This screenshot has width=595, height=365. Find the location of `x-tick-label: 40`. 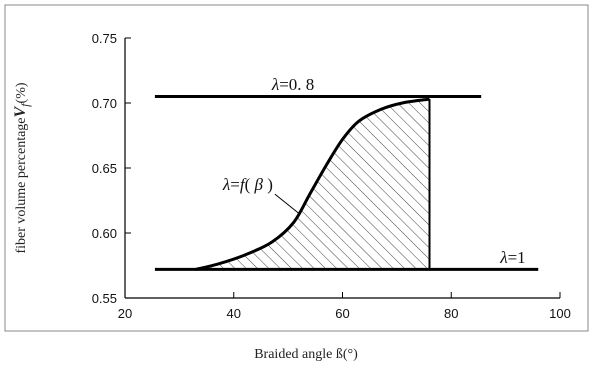

x-tick-label: 40 is located at coordinates (234, 313).